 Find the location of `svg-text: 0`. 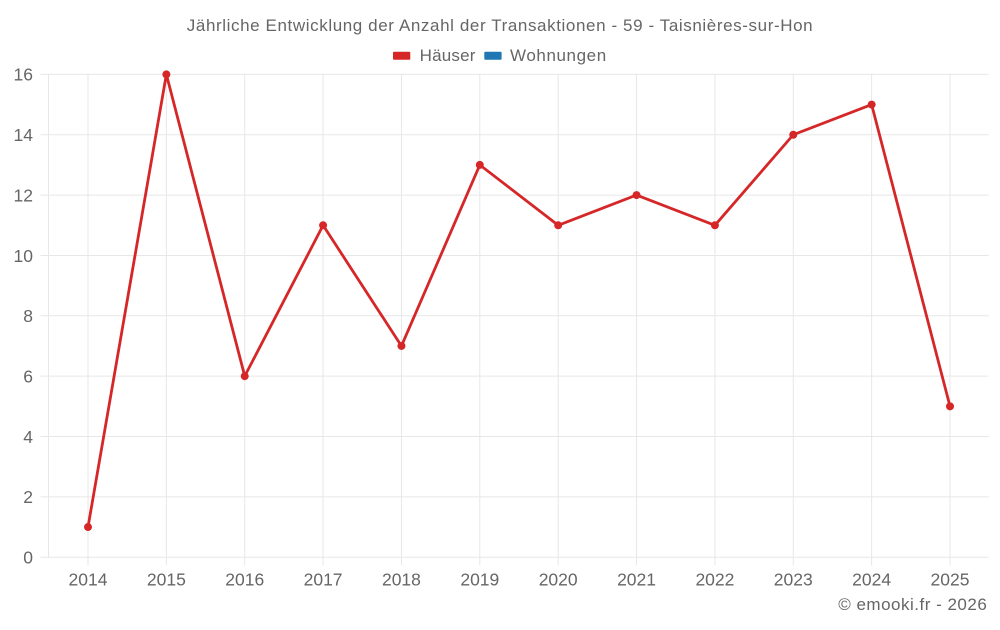

svg-text: 0 is located at coordinates (28, 558).